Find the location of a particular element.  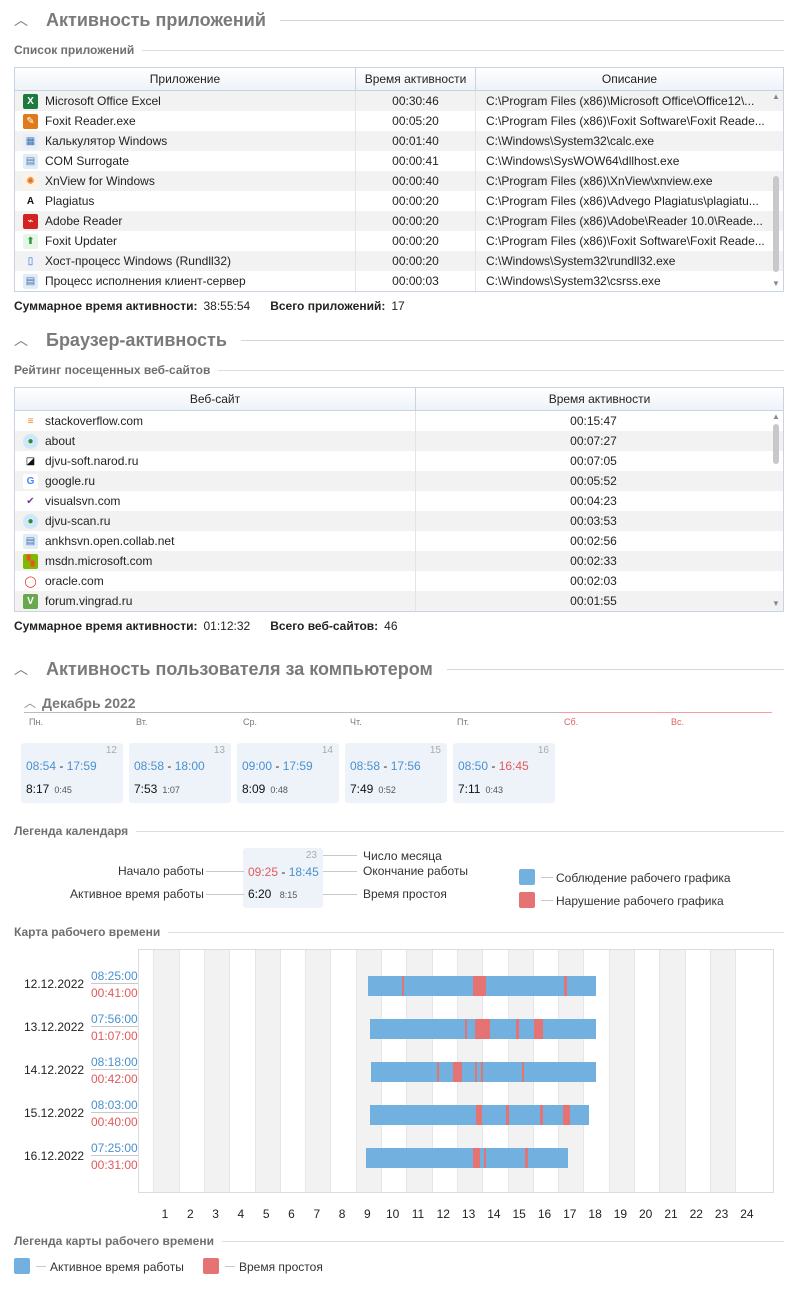

start-time: 09:00 is located at coordinates (257, 766).